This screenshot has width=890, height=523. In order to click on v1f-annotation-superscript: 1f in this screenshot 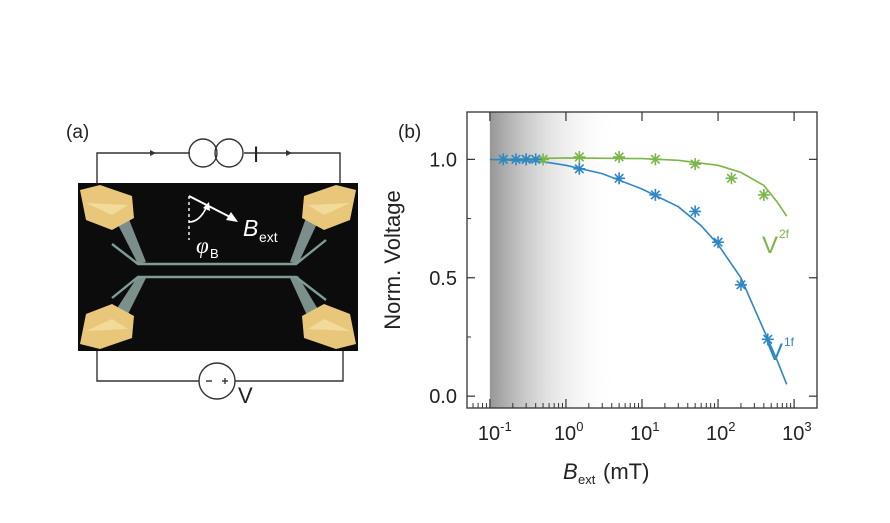, I will do `click(789, 342)`.